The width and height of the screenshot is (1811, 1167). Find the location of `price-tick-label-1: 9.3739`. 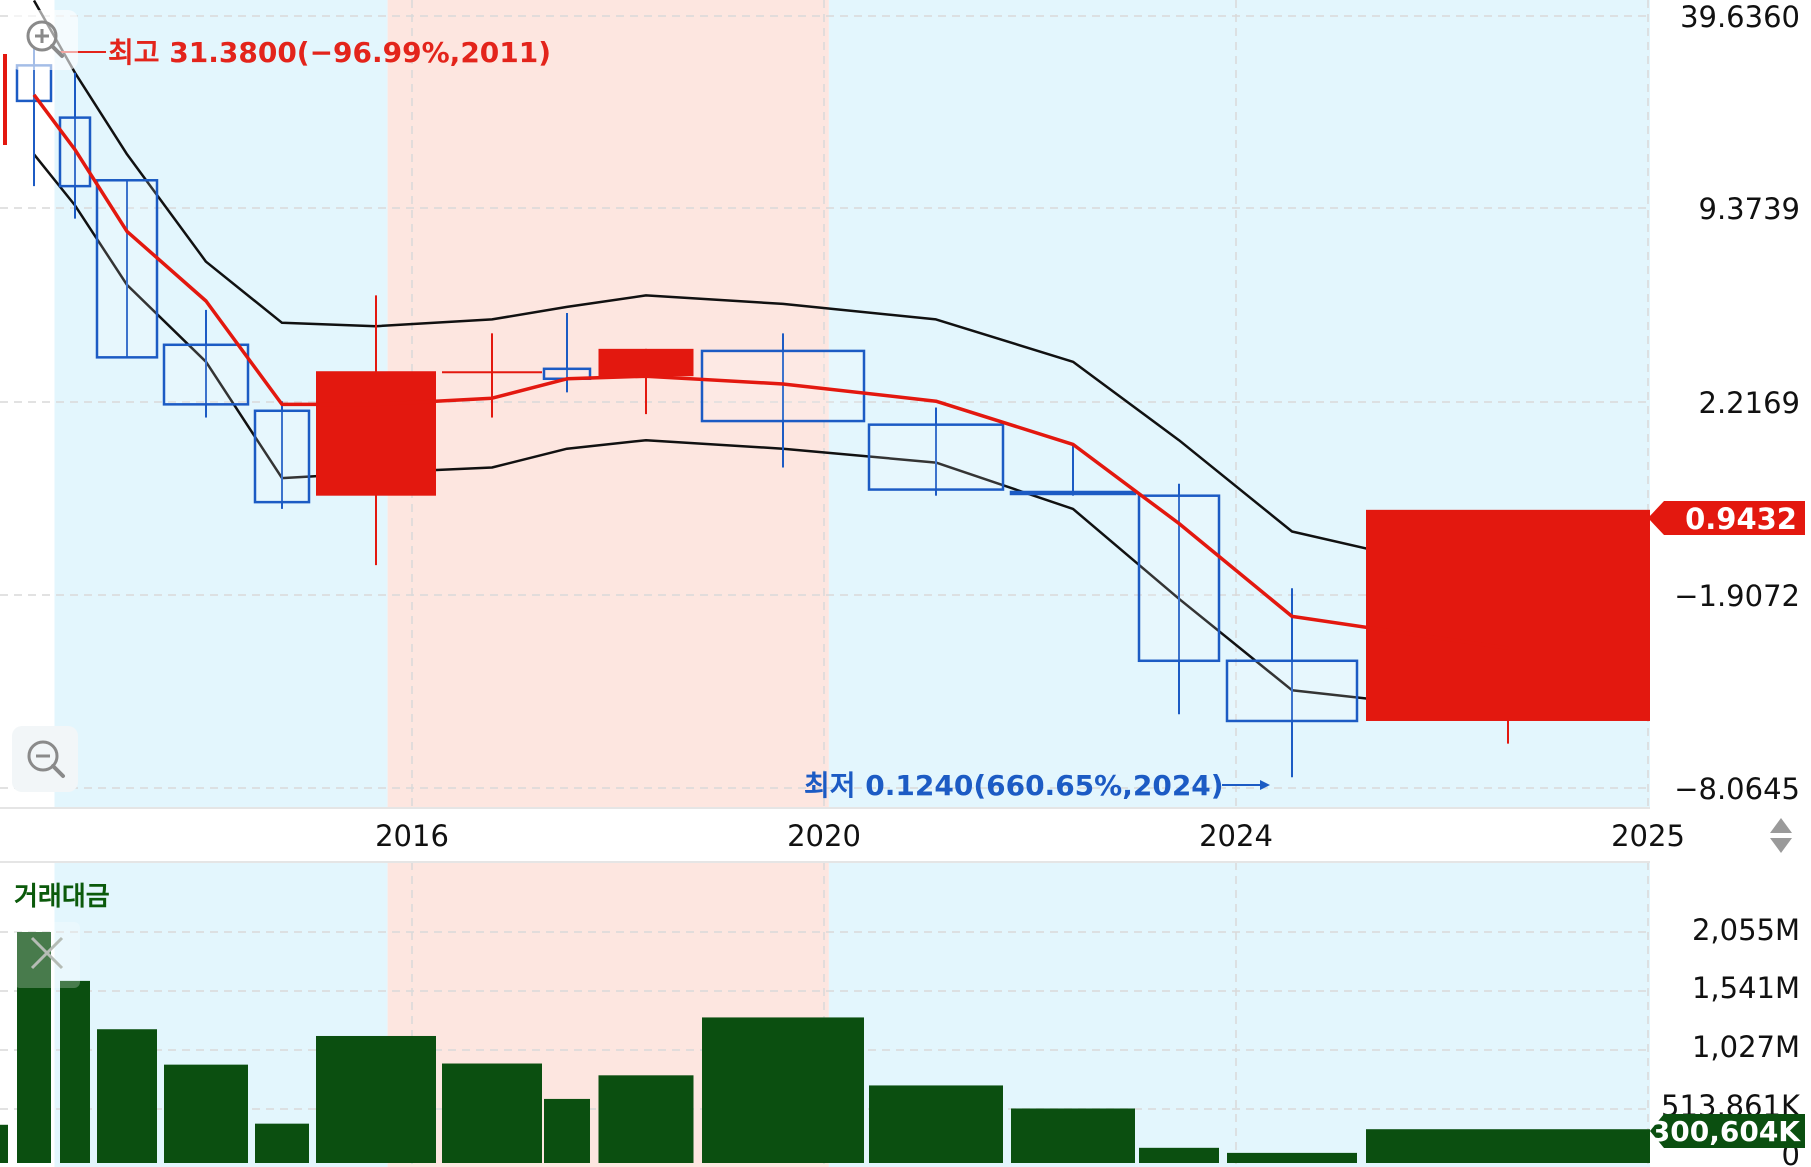

price-tick-label-1: 9.3739 is located at coordinates (1749, 209).